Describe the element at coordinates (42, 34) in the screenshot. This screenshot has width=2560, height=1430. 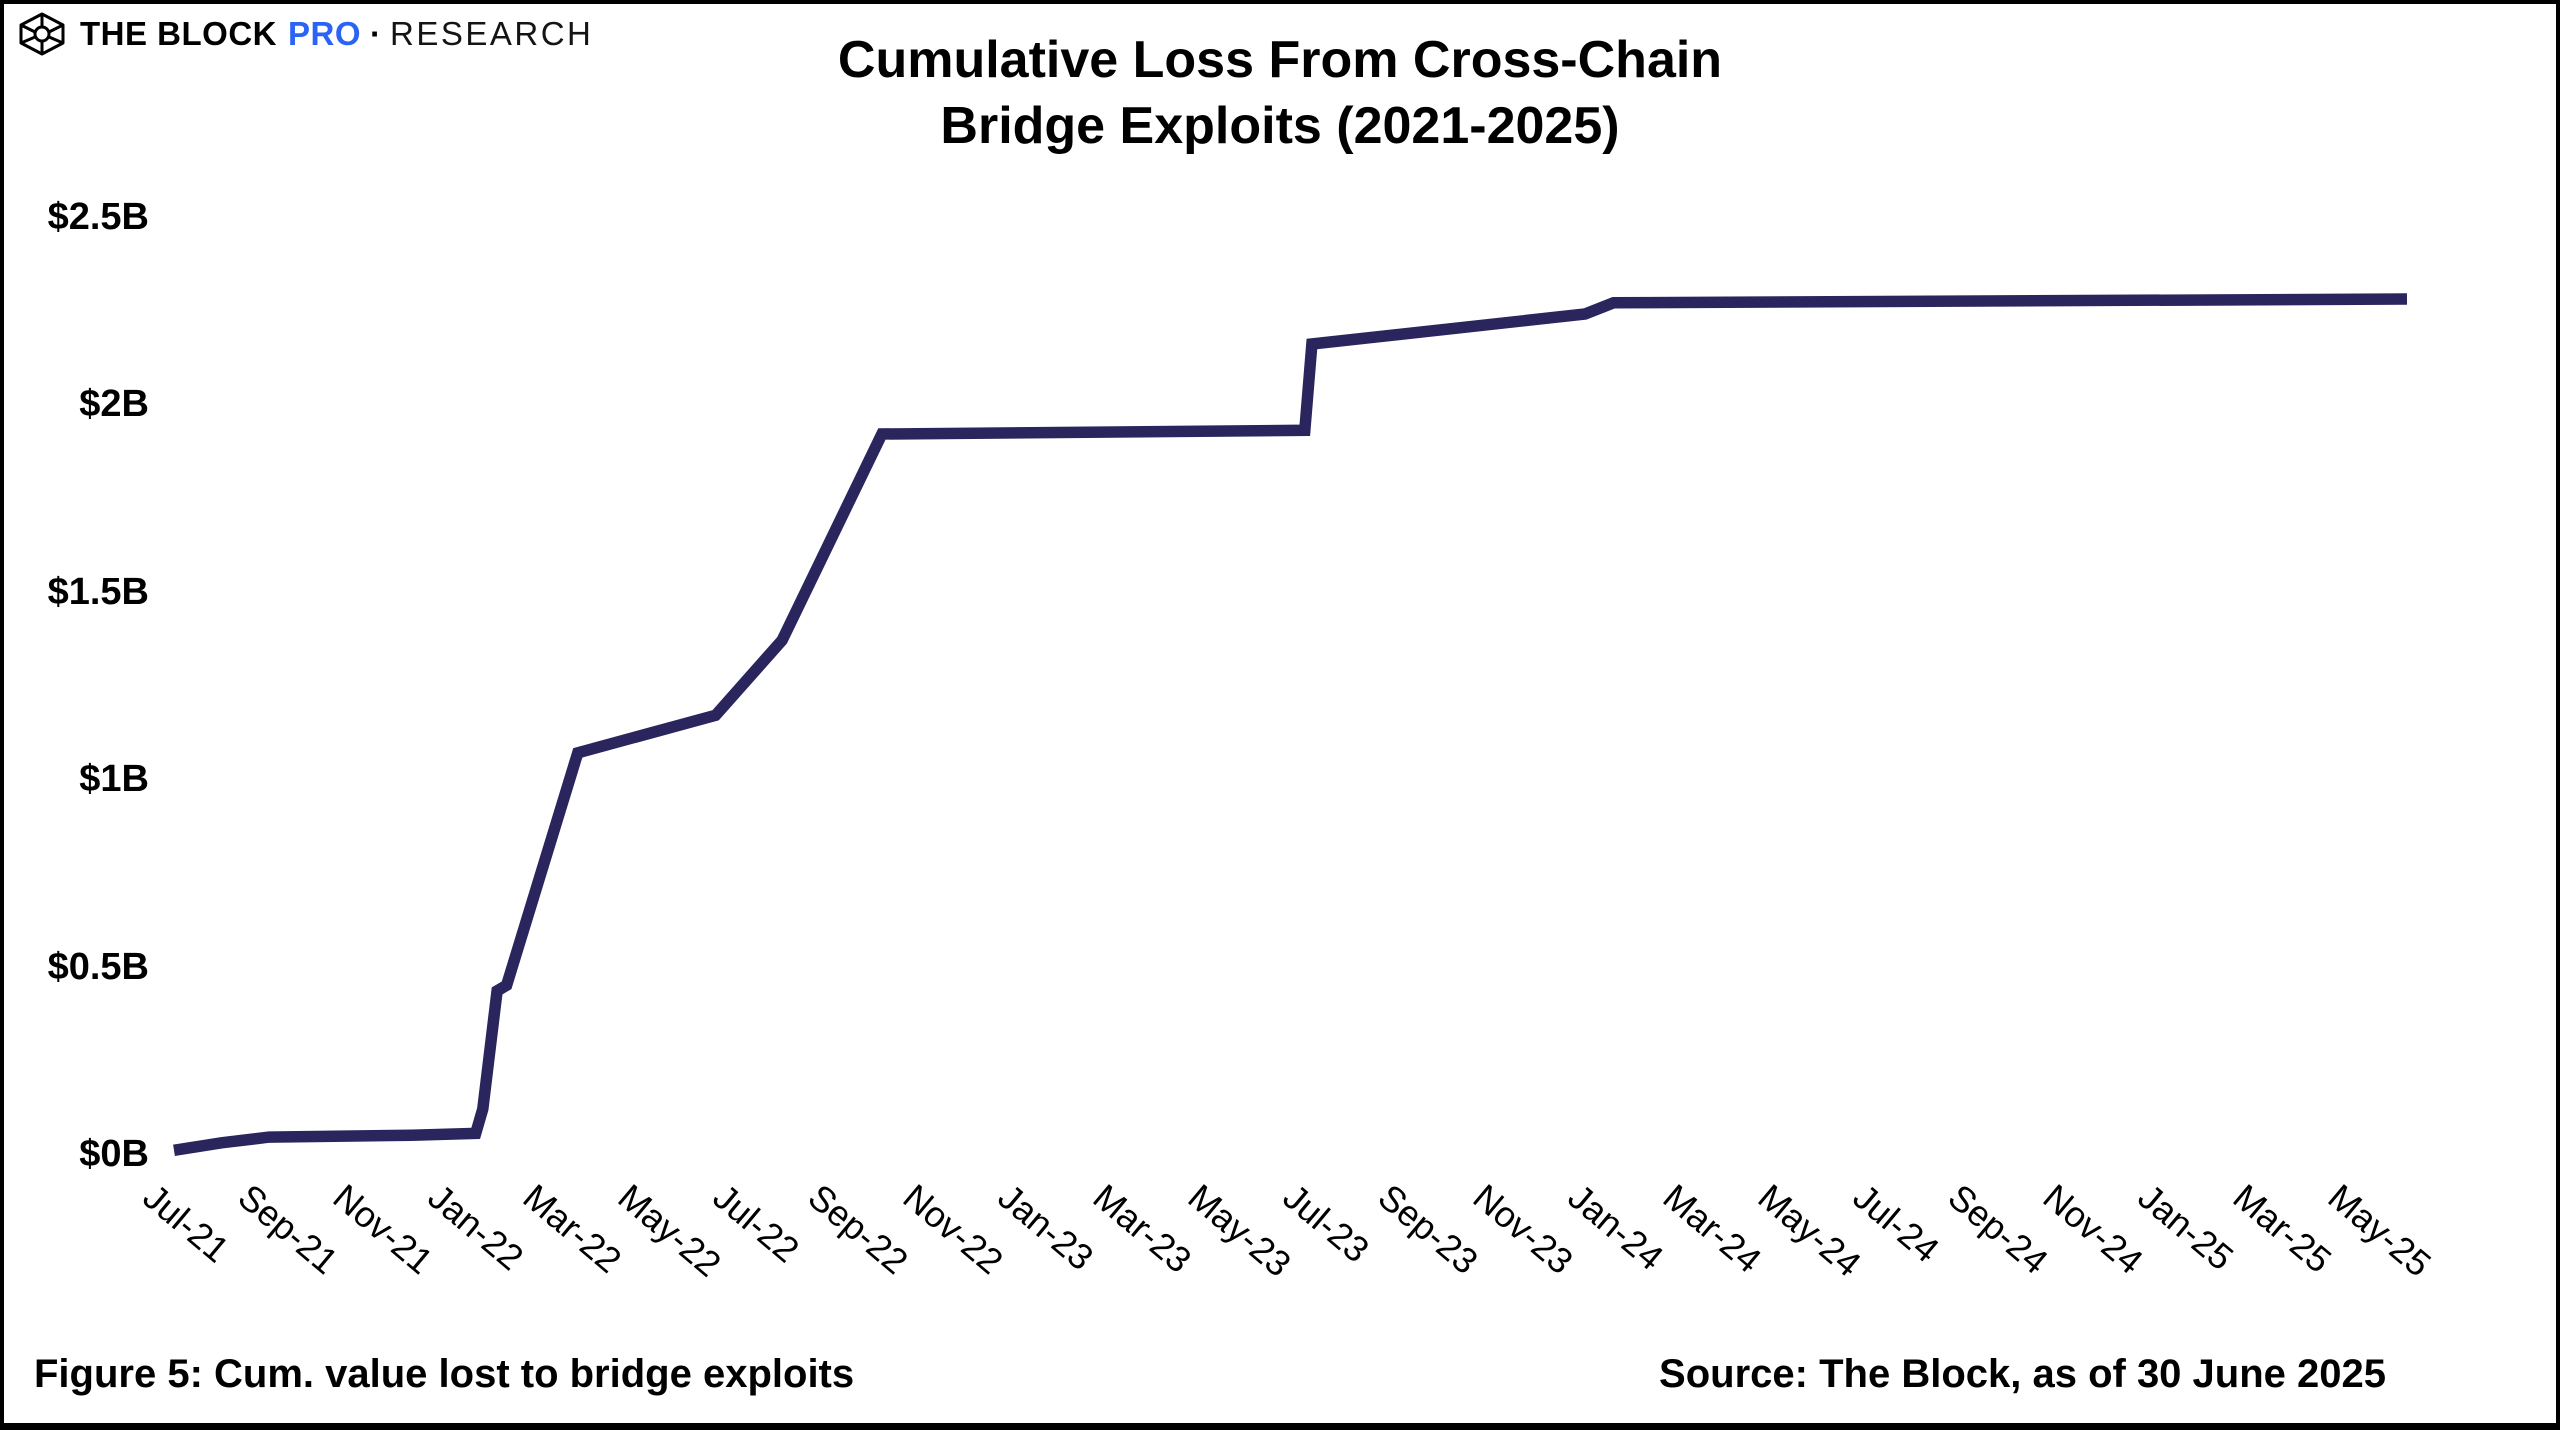
I see `the-block-cube-icon` at that location.